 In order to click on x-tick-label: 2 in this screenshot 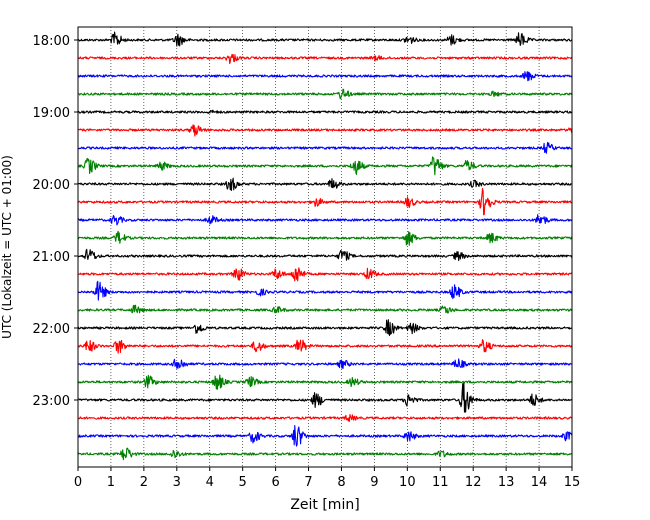, I will do `click(144, 482)`.